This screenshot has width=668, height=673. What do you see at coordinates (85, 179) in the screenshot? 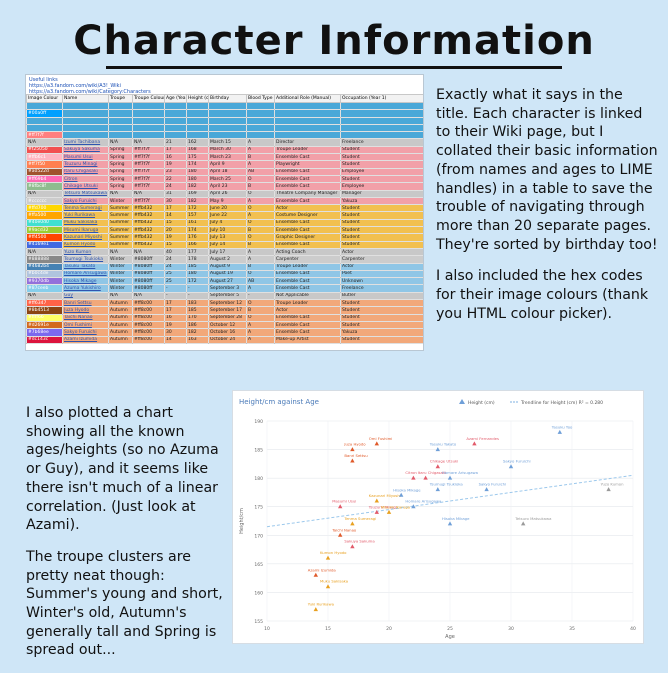
I see `table-cell: Citron` at bounding box center [85, 179].